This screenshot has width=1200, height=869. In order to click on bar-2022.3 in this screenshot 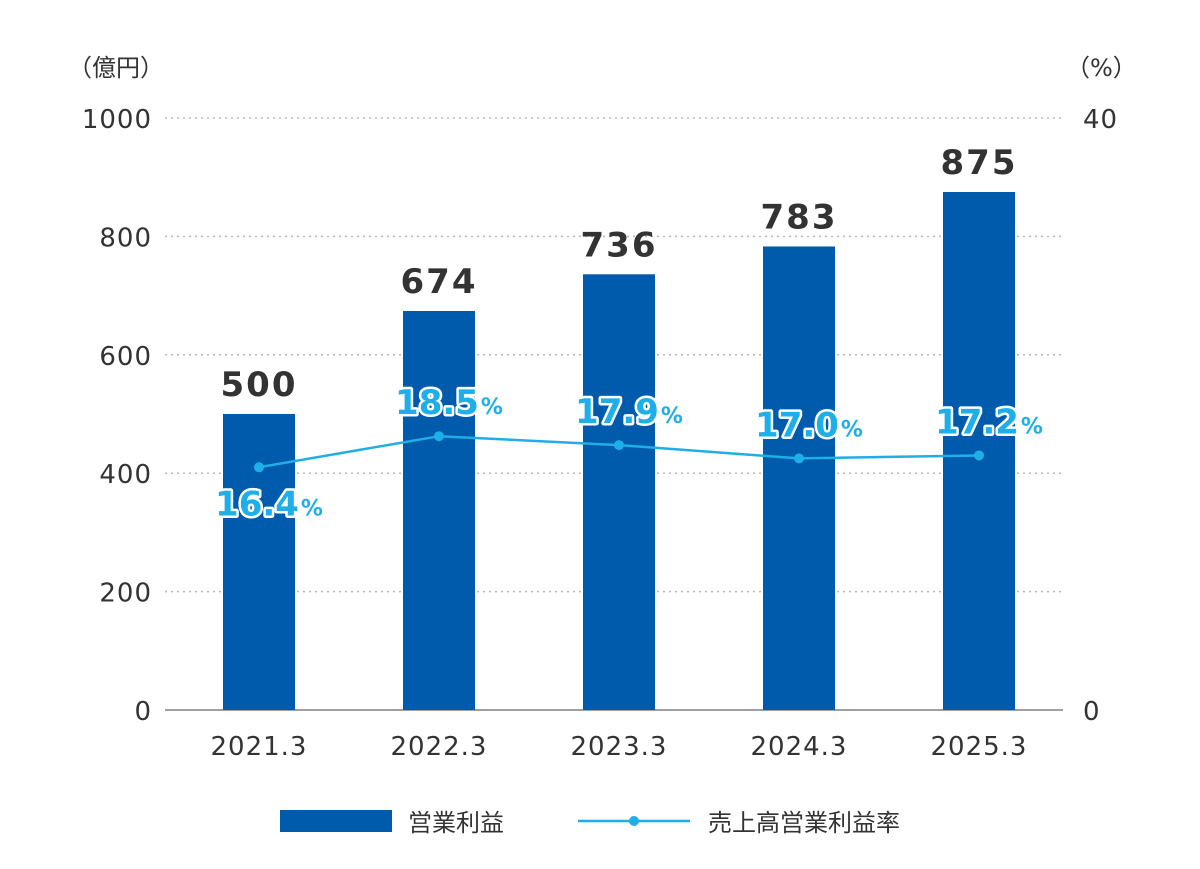, I will do `click(439, 510)`.